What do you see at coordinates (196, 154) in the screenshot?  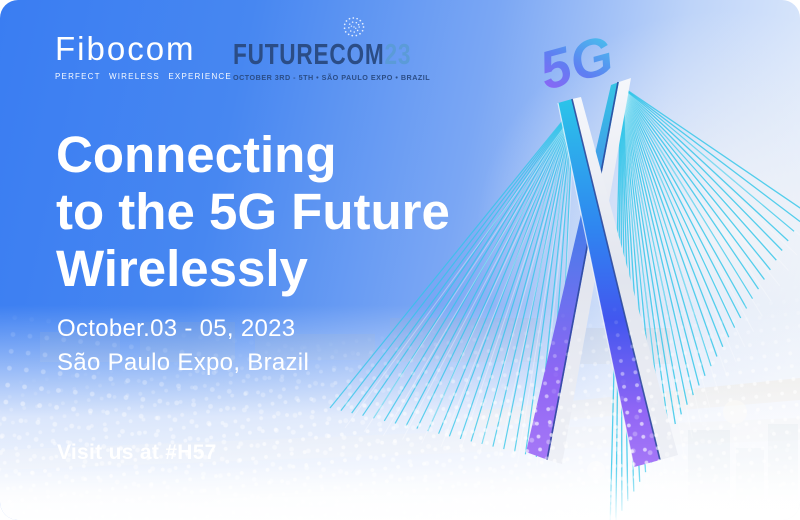 I see `headline-line-1: Connecting` at bounding box center [196, 154].